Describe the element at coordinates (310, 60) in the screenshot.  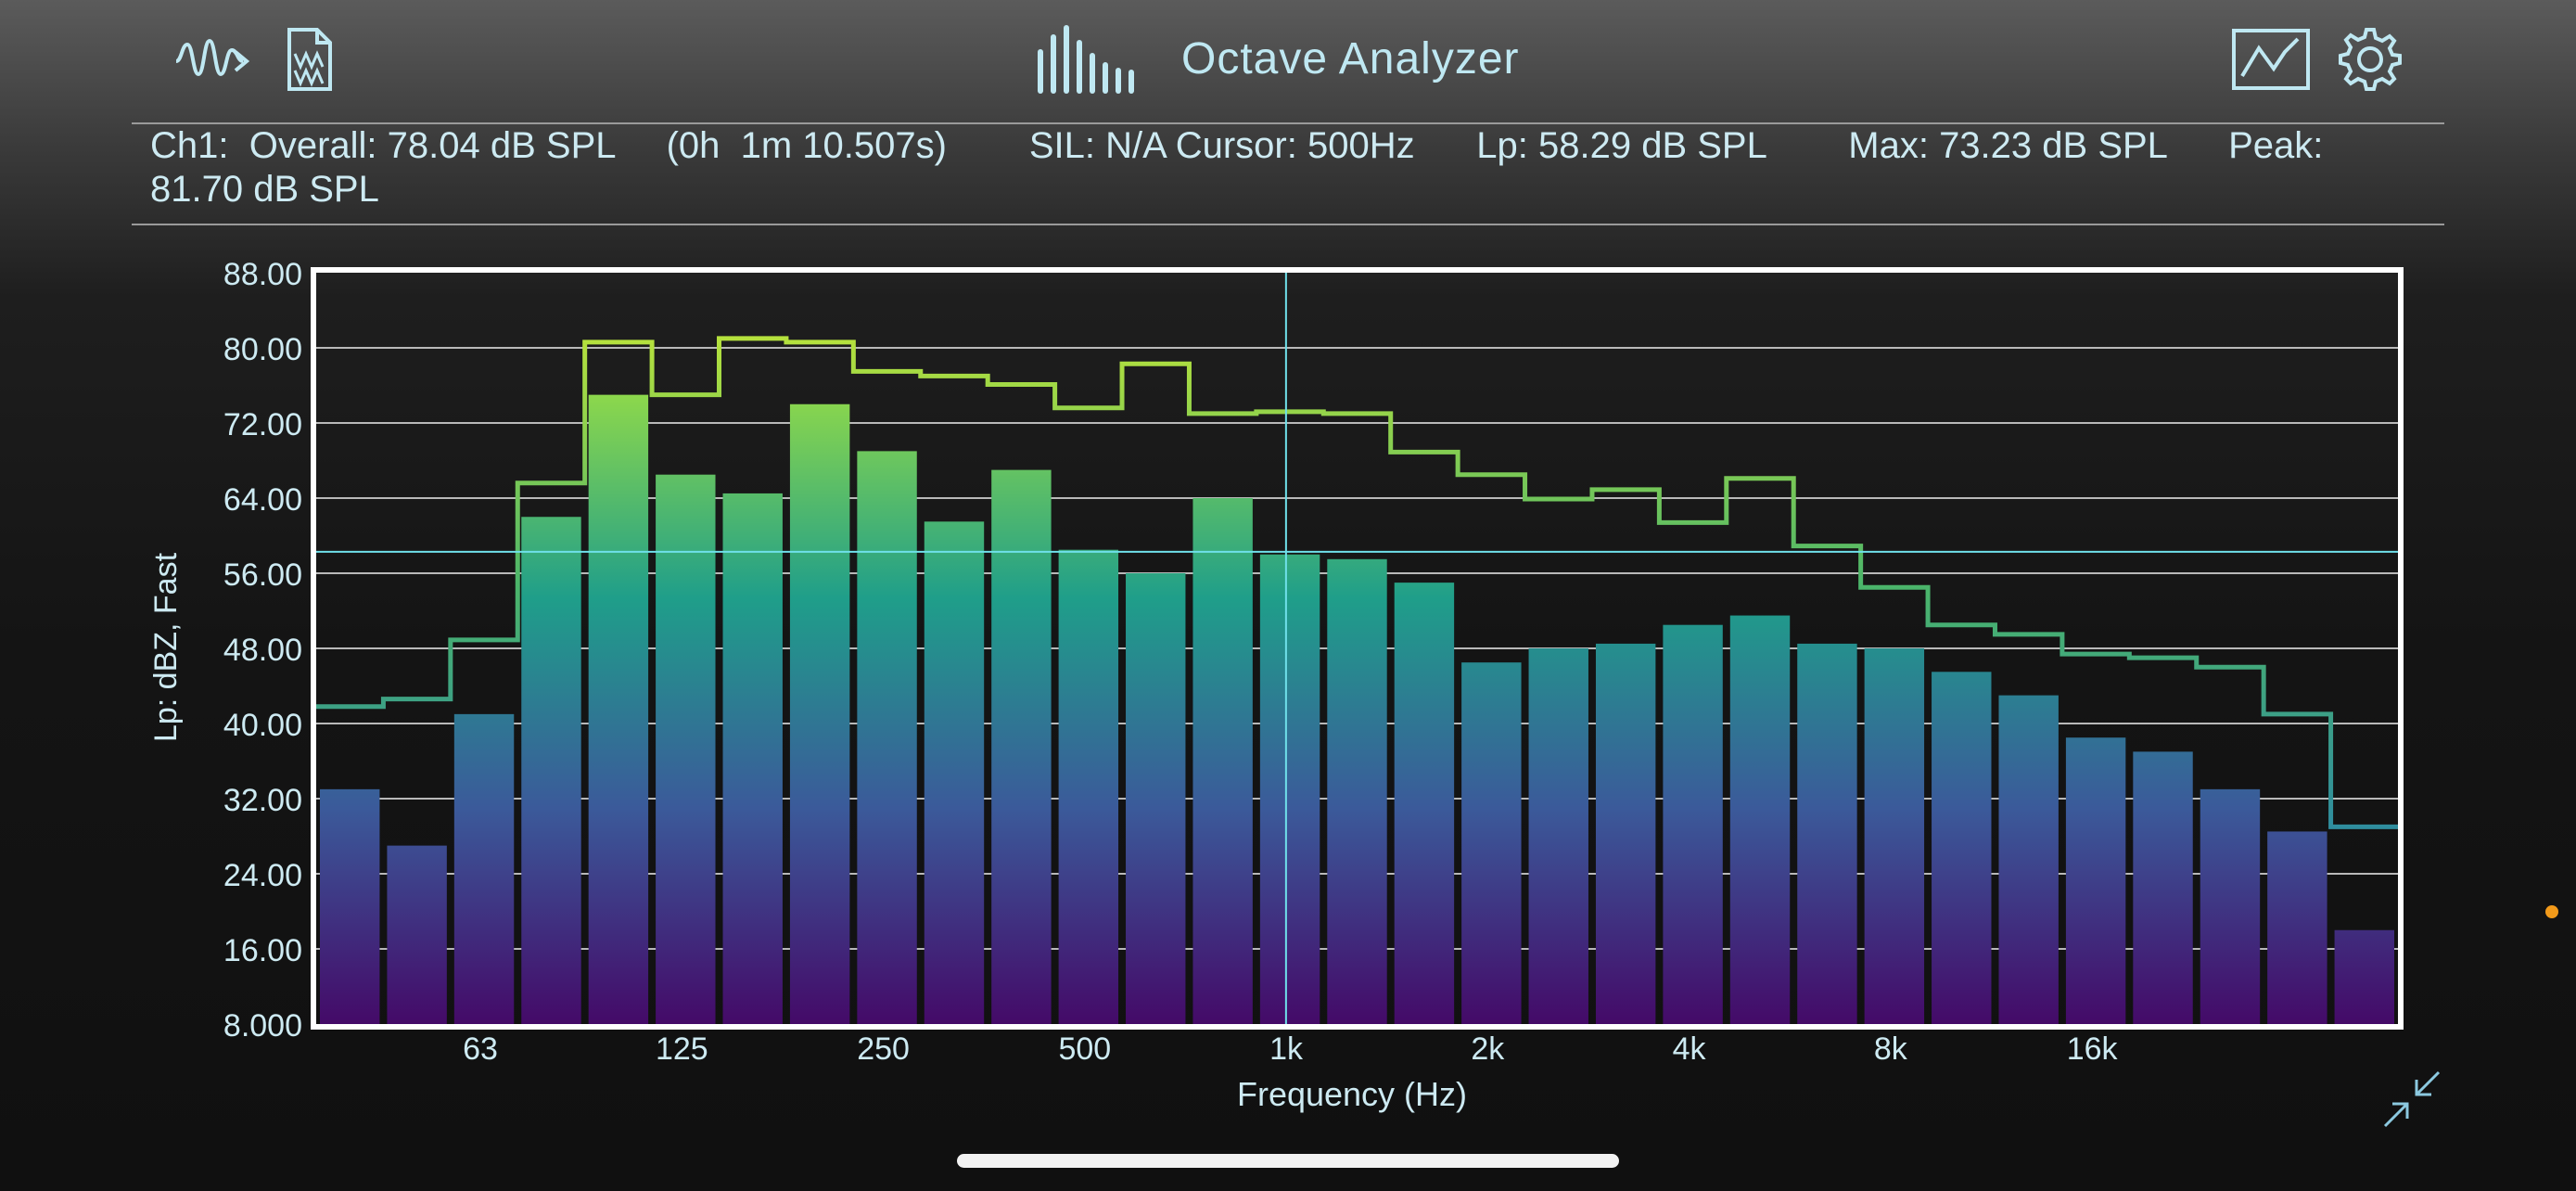
I see `wave-file-icon` at that location.